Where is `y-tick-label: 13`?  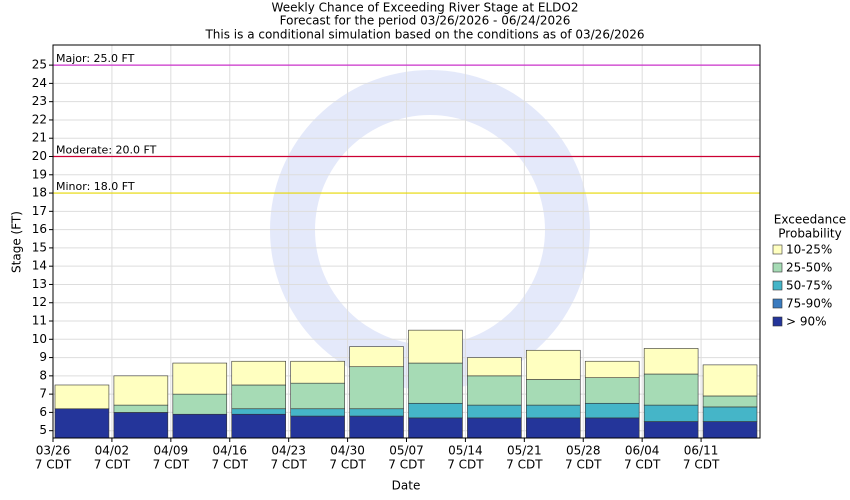
y-tick-label: 13 is located at coordinates (39, 284).